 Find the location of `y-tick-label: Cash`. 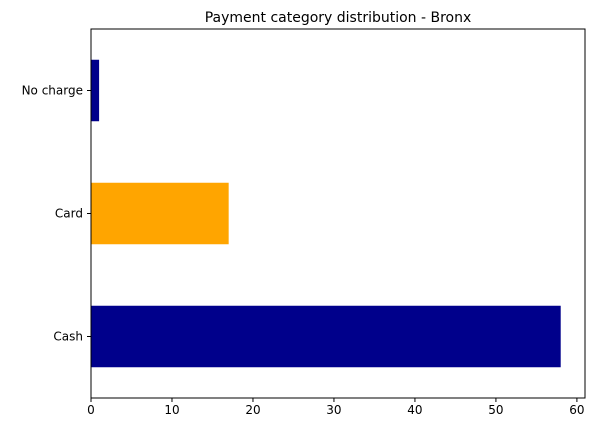

y-tick-label: Cash is located at coordinates (68, 337).